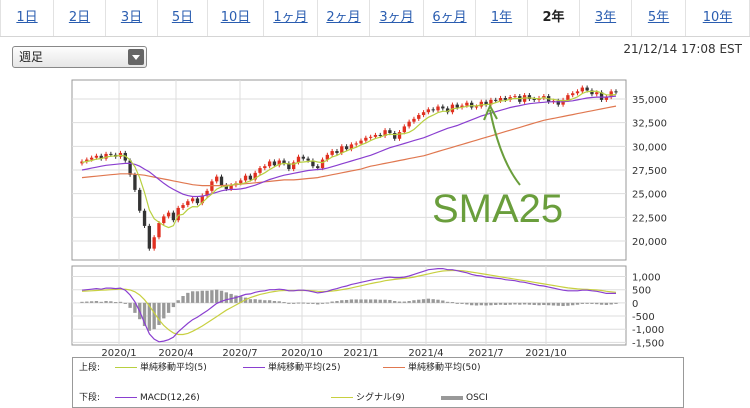  What do you see at coordinates (485, 353) in the screenshot?
I see `x-tick-label: 2021/7` at bounding box center [485, 353].